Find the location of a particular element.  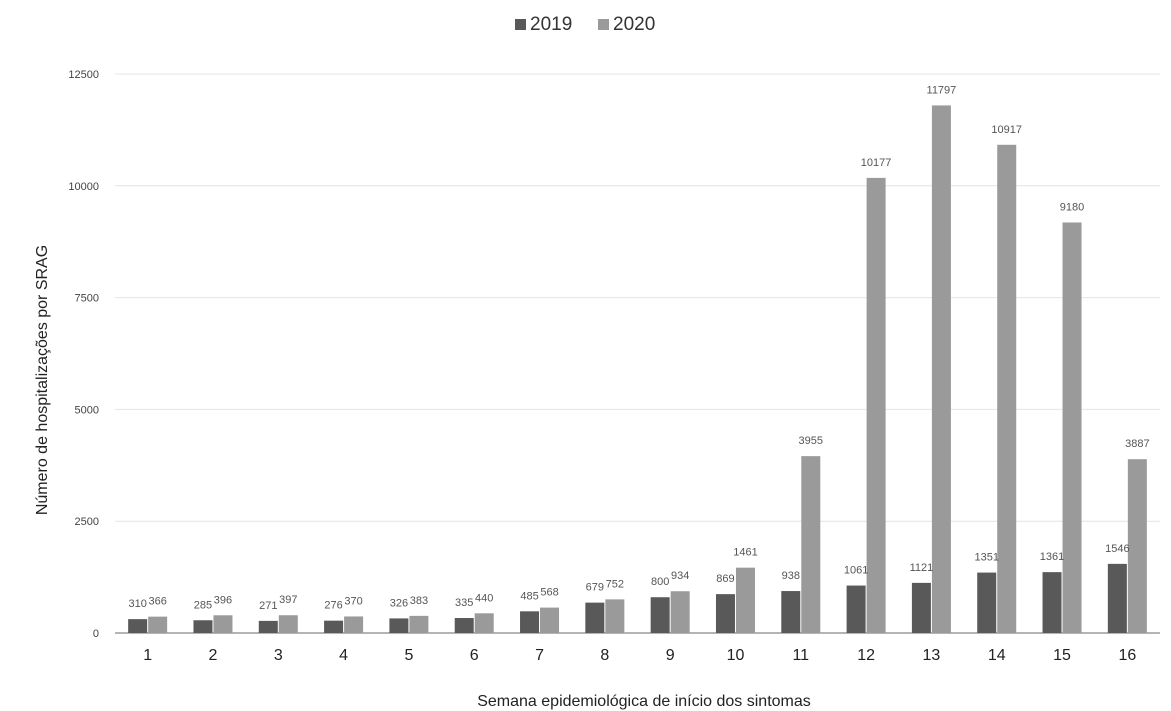

data-label-2020-week-8: 752 is located at coordinates (615, 584).